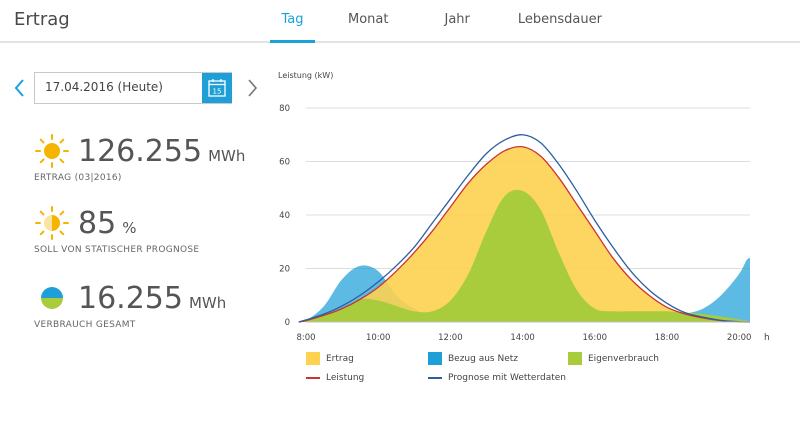  I want to click on legend-label: Prognose mit Wetterdaten, so click(507, 378).